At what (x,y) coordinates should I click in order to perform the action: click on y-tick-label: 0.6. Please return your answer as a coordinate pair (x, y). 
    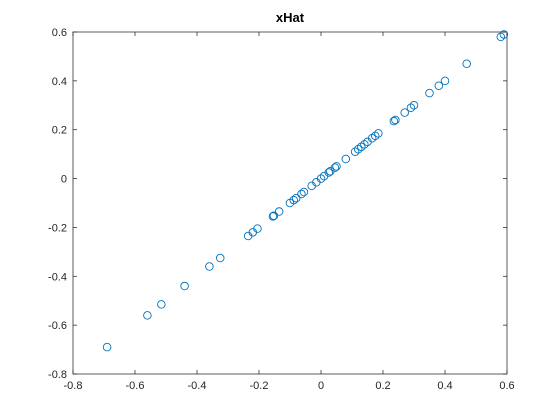
    Looking at the image, I should click on (59, 33).